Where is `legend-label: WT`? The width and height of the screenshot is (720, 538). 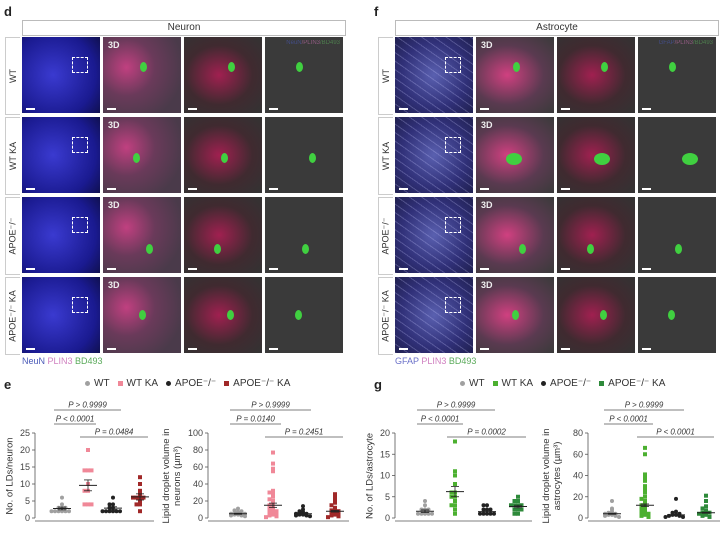
legend-label: WT is located at coordinates (102, 383).